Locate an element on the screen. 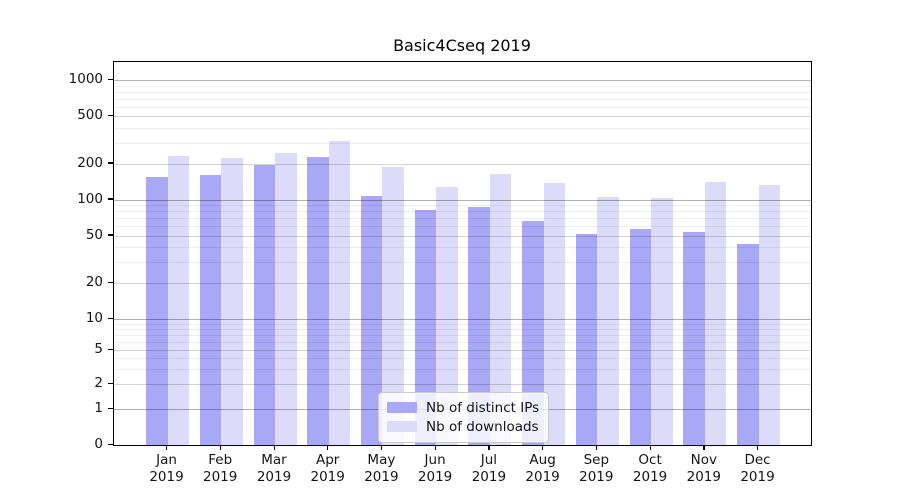 This screenshot has width=900, height=500. bar-ips-jan is located at coordinates (157, 311).